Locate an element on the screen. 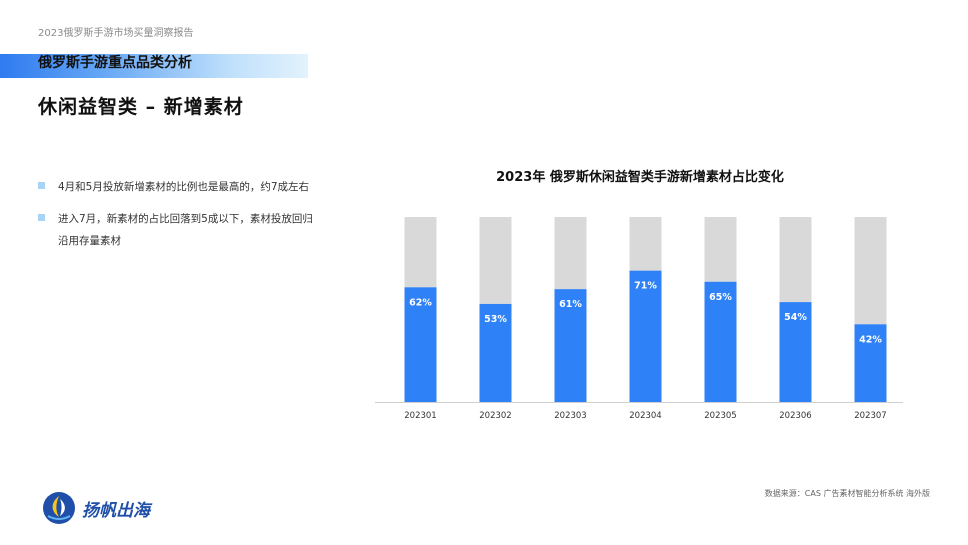 The image size is (968, 545). x-tick-label: 202304 is located at coordinates (645, 416).